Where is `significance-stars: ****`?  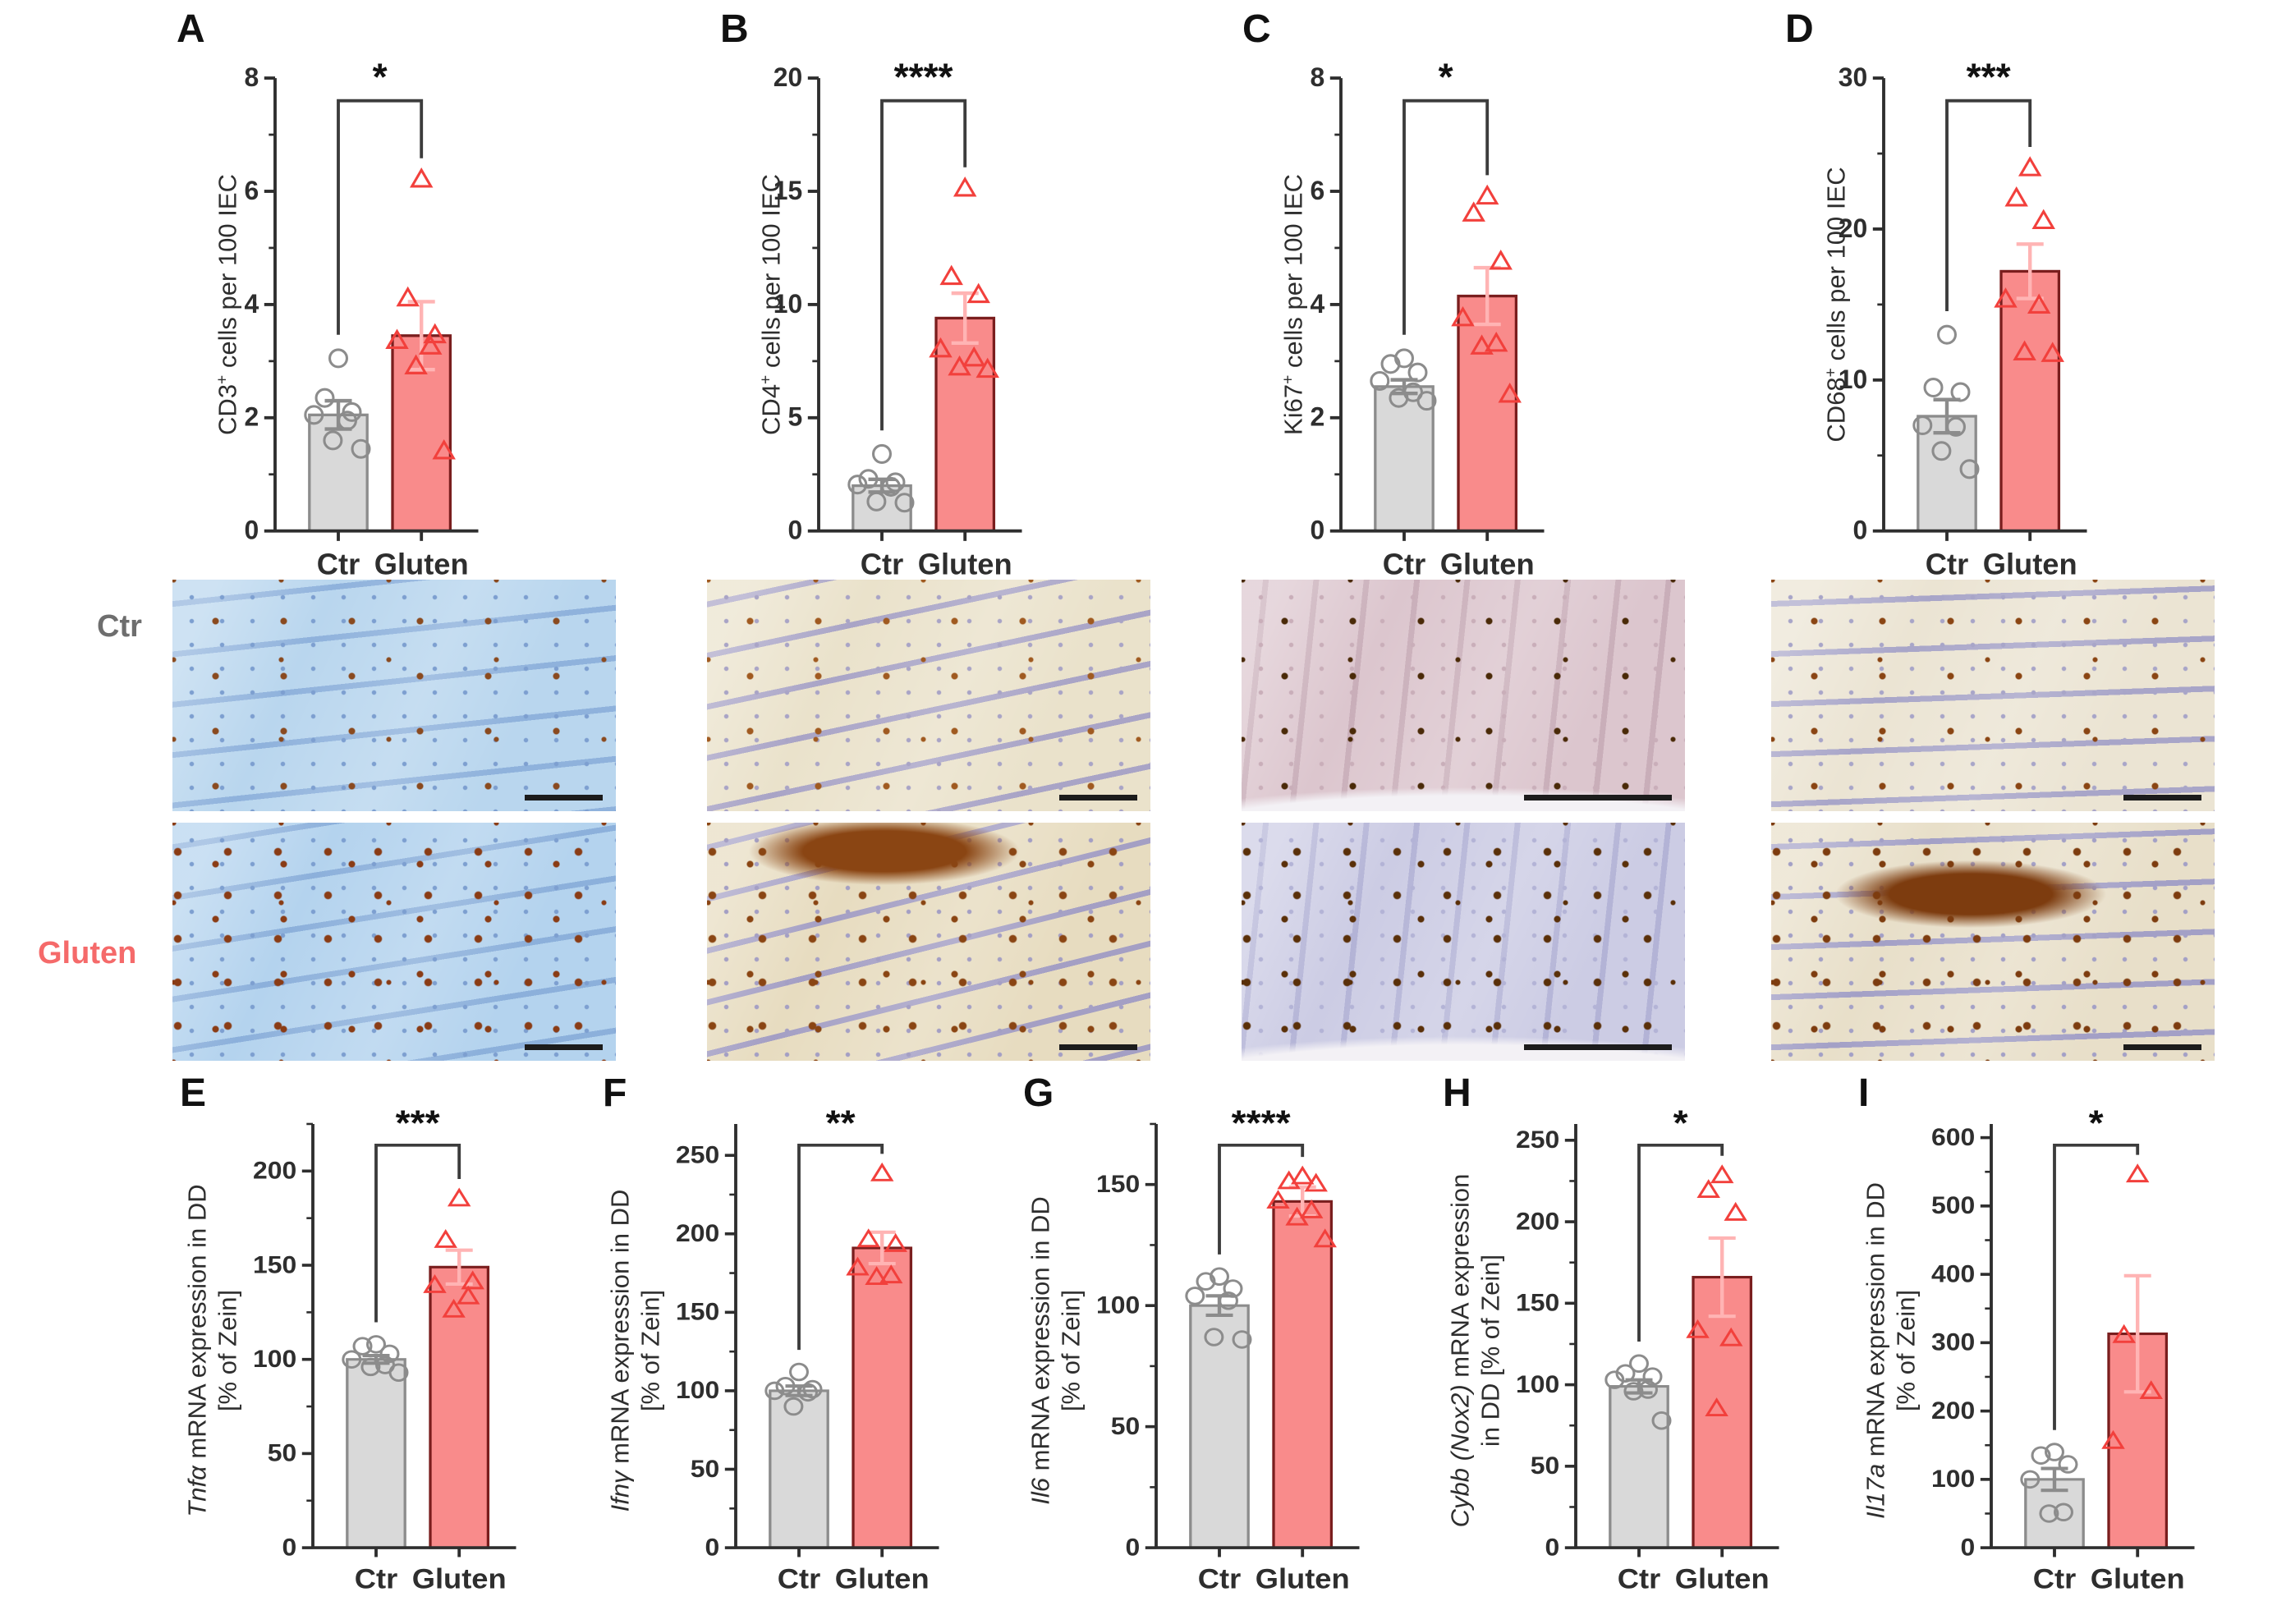
significance-stars: **** is located at coordinates (1262, 1123).